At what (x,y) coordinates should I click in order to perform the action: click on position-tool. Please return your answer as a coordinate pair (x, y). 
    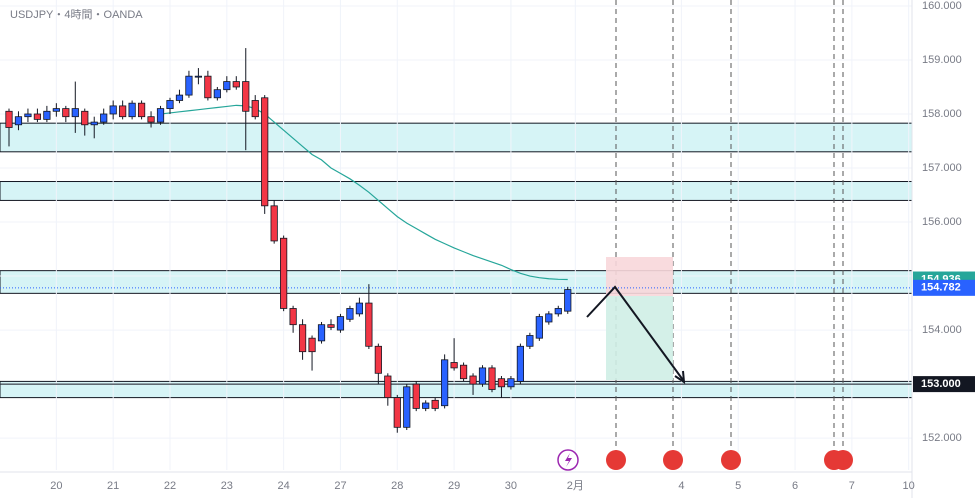
    Looking at the image, I should click on (639, 318).